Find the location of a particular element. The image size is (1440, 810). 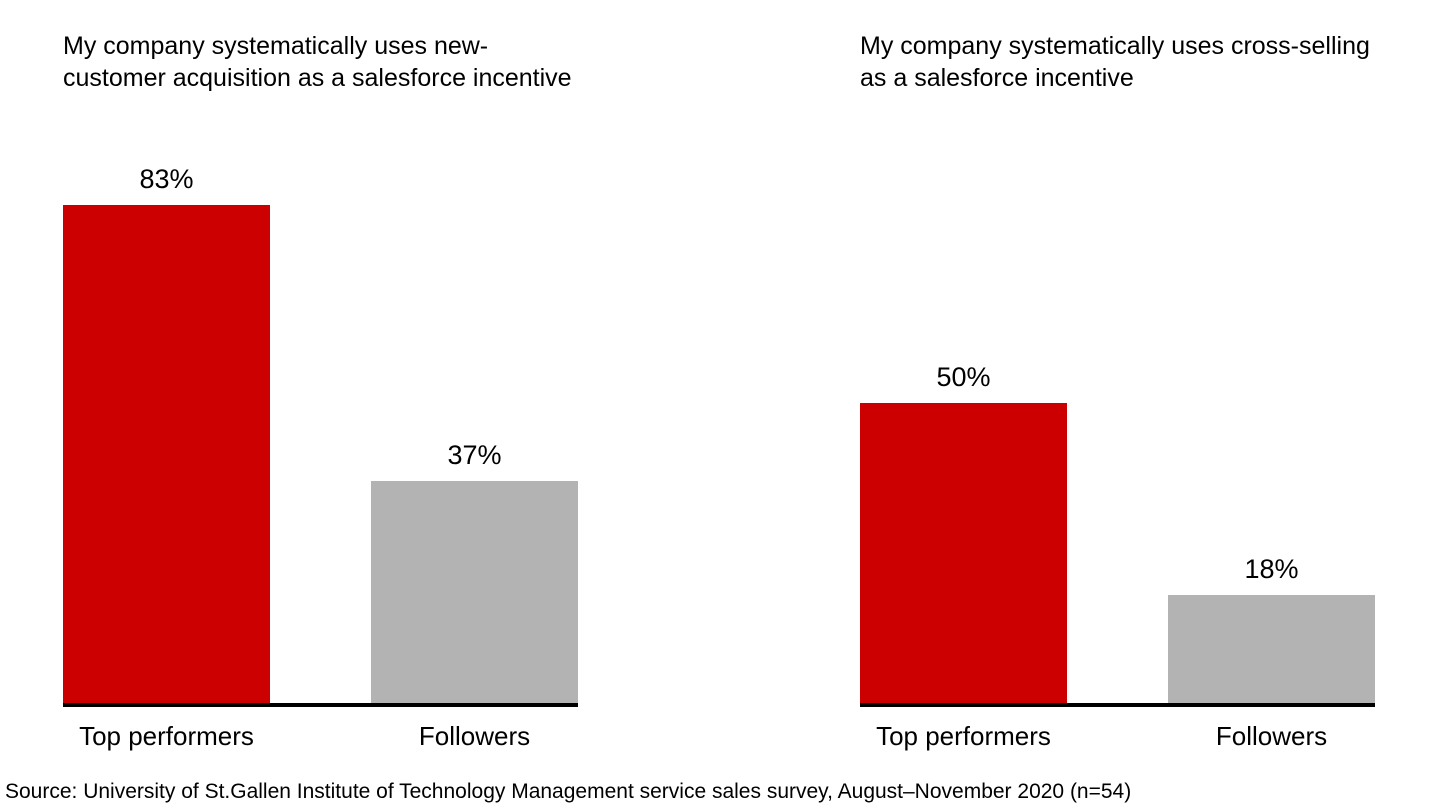

bar-column-top-performers: 50% is located at coordinates (963, 533).